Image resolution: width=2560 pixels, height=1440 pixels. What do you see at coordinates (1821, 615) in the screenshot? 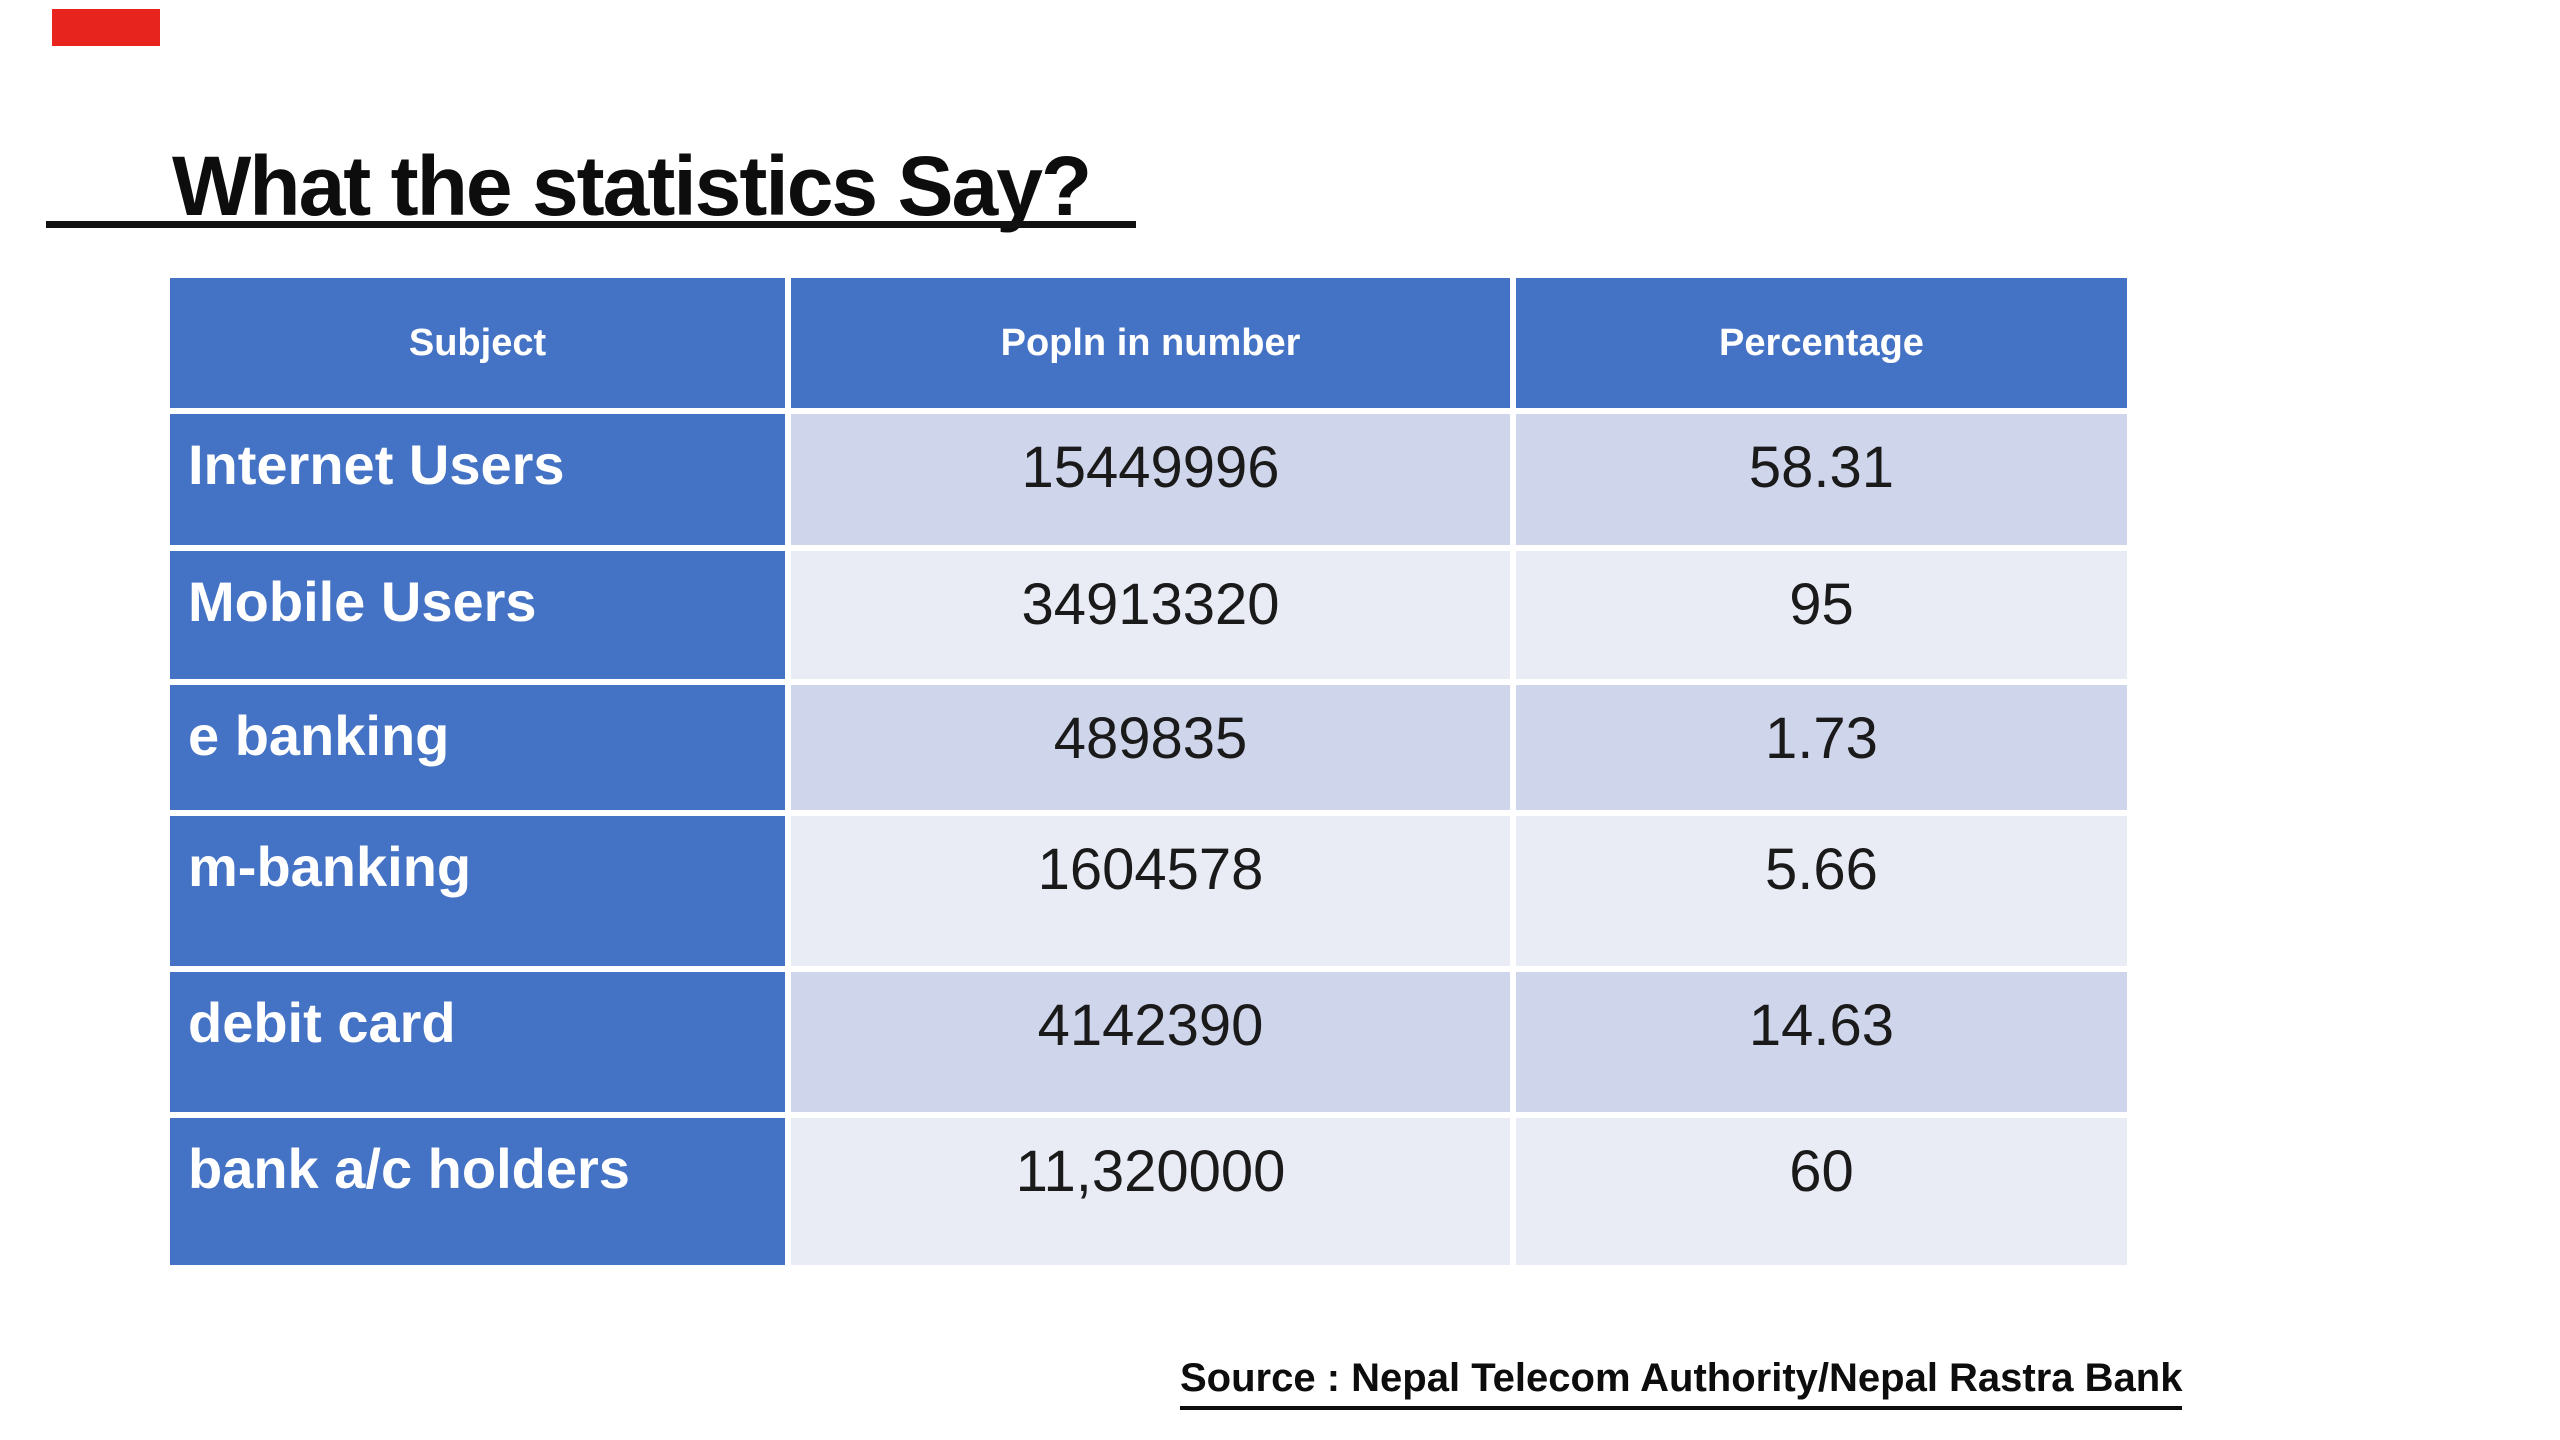
I see `percentage-cell: 95` at bounding box center [1821, 615].